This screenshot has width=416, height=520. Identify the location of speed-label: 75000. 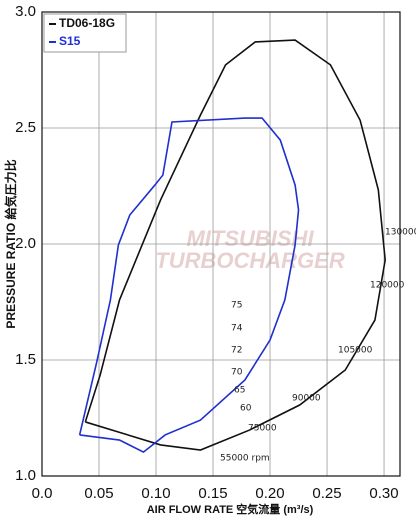
(262, 429).